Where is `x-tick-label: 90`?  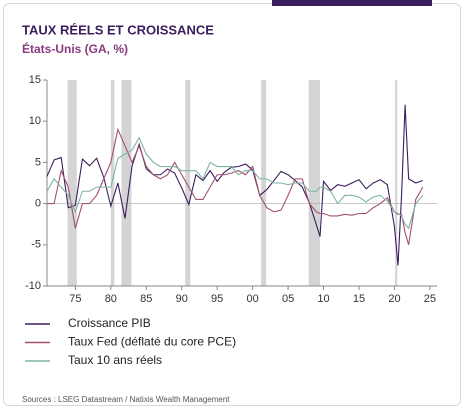 x-tick-label: 90 is located at coordinates (182, 299).